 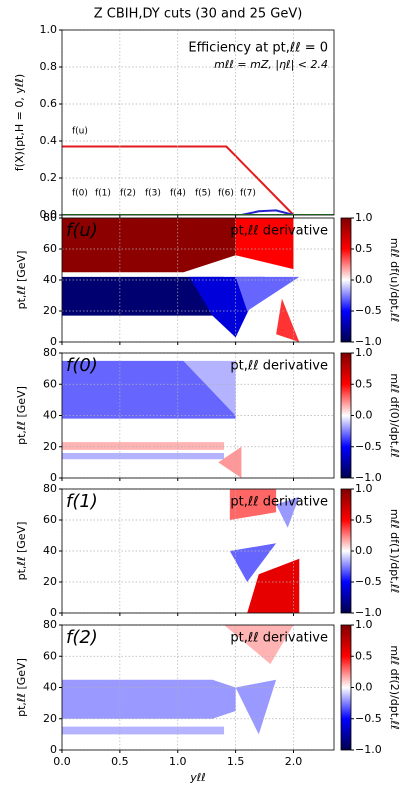 I want to click on line-label: f(2), so click(x=128, y=194).